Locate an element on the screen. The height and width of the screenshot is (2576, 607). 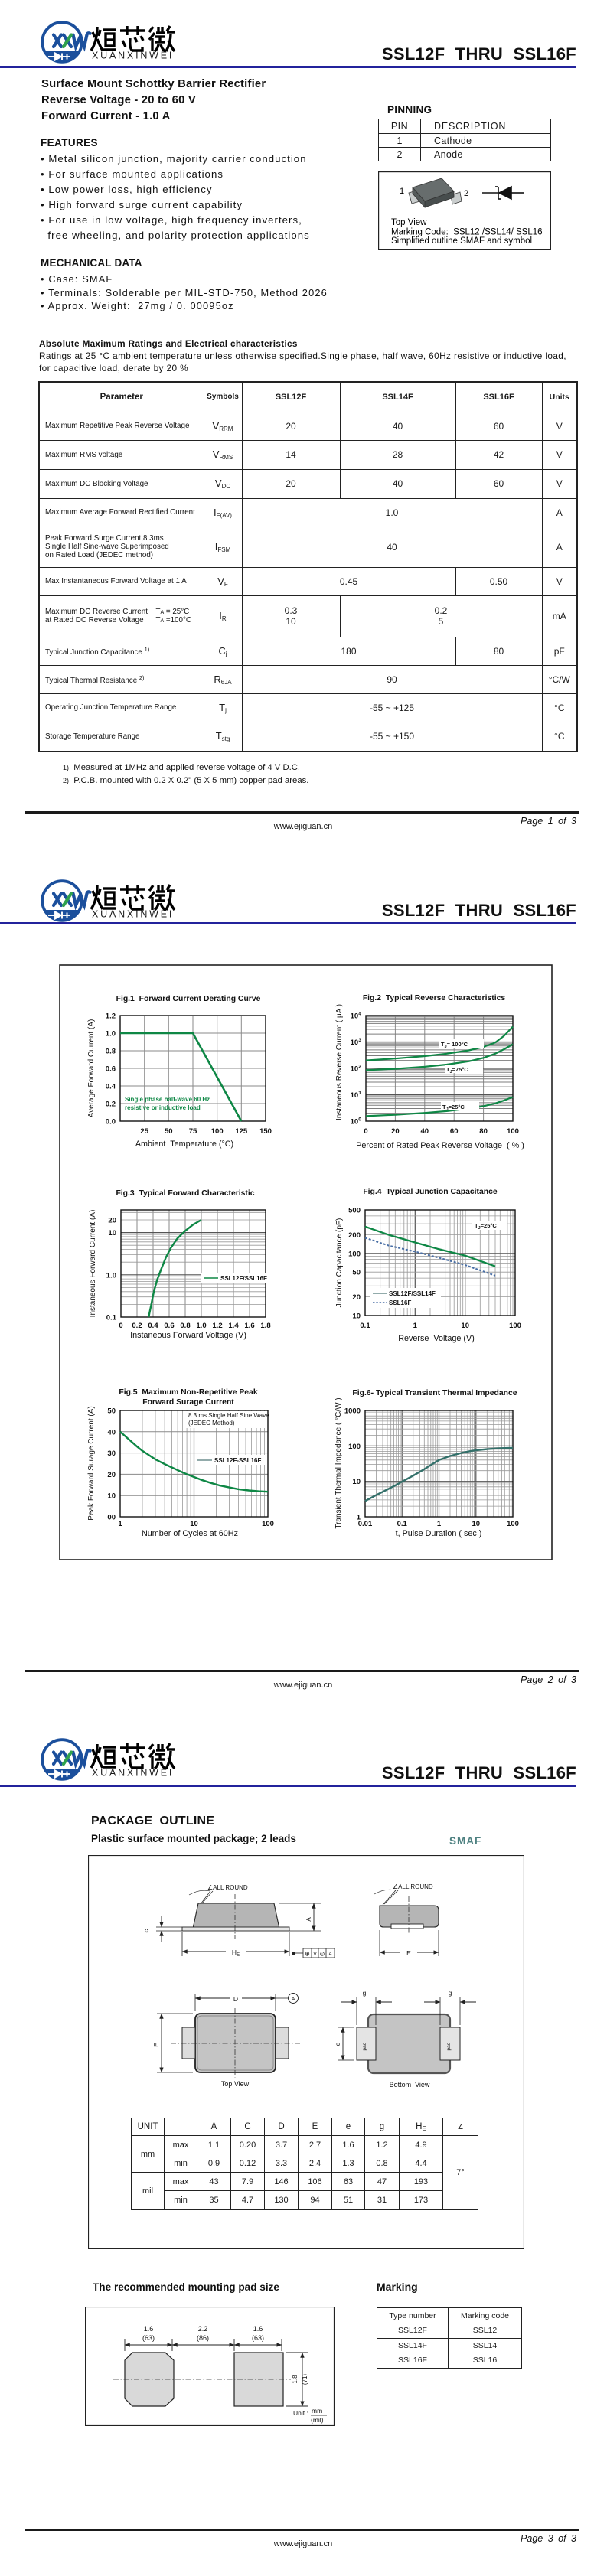
svg-text: ∠ALL ROUND is located at coordinates (228, 1887).